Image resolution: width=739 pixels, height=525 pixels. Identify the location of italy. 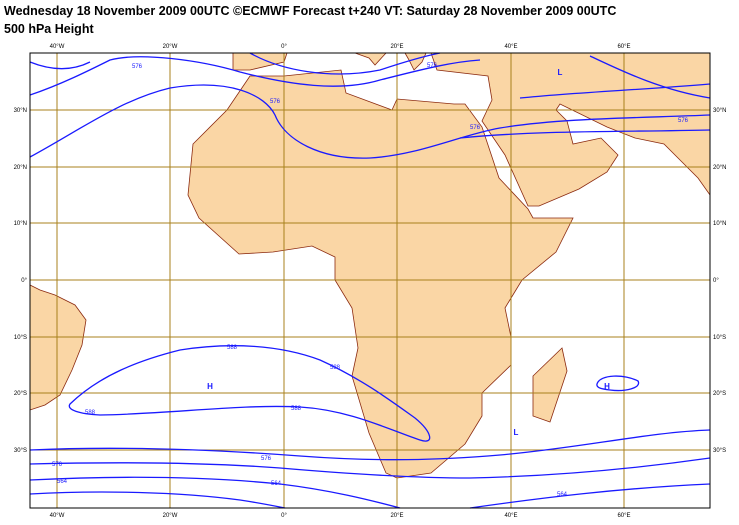
(370, 59).